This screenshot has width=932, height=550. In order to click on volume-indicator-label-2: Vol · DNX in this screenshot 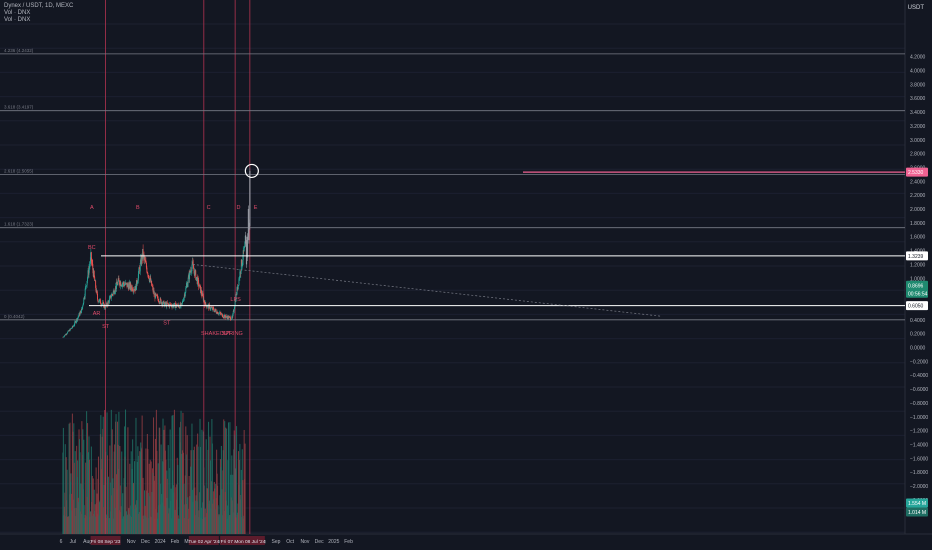, I will do `click(17, 20)`.